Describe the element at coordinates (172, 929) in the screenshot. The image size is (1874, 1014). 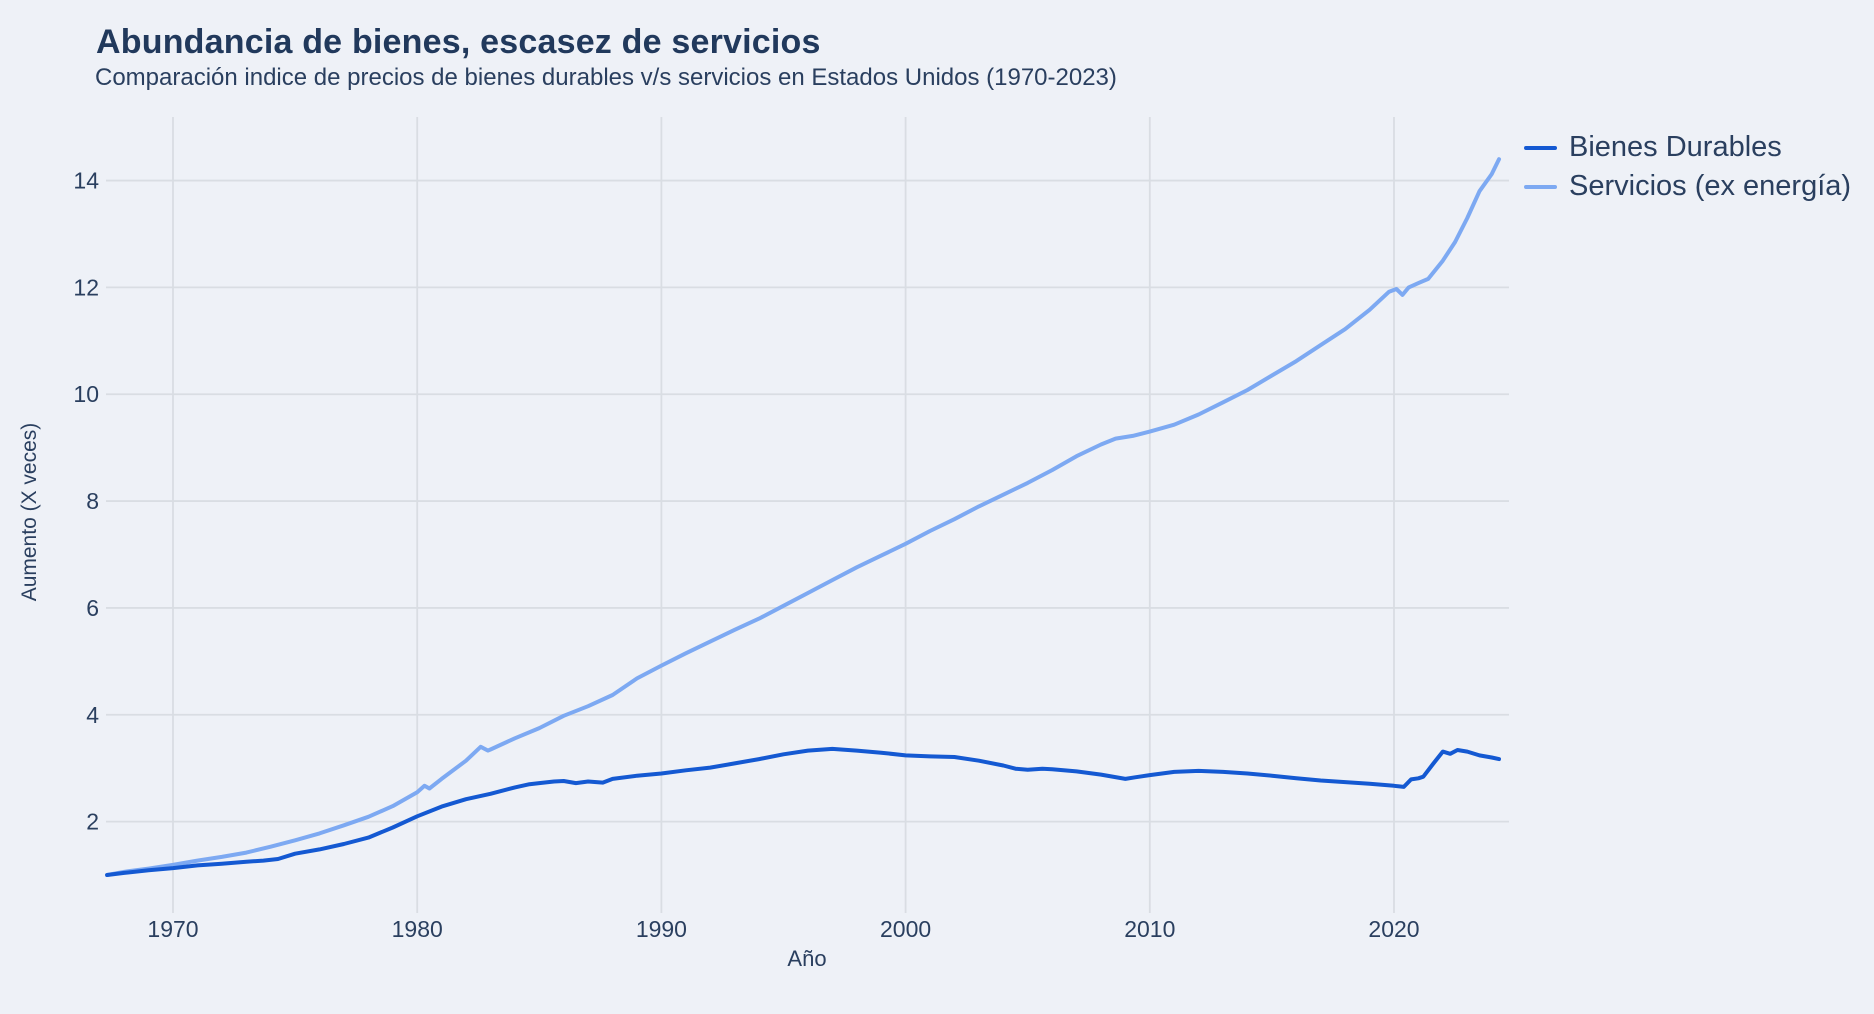
I see `x-tick-label: 1970` at that location.